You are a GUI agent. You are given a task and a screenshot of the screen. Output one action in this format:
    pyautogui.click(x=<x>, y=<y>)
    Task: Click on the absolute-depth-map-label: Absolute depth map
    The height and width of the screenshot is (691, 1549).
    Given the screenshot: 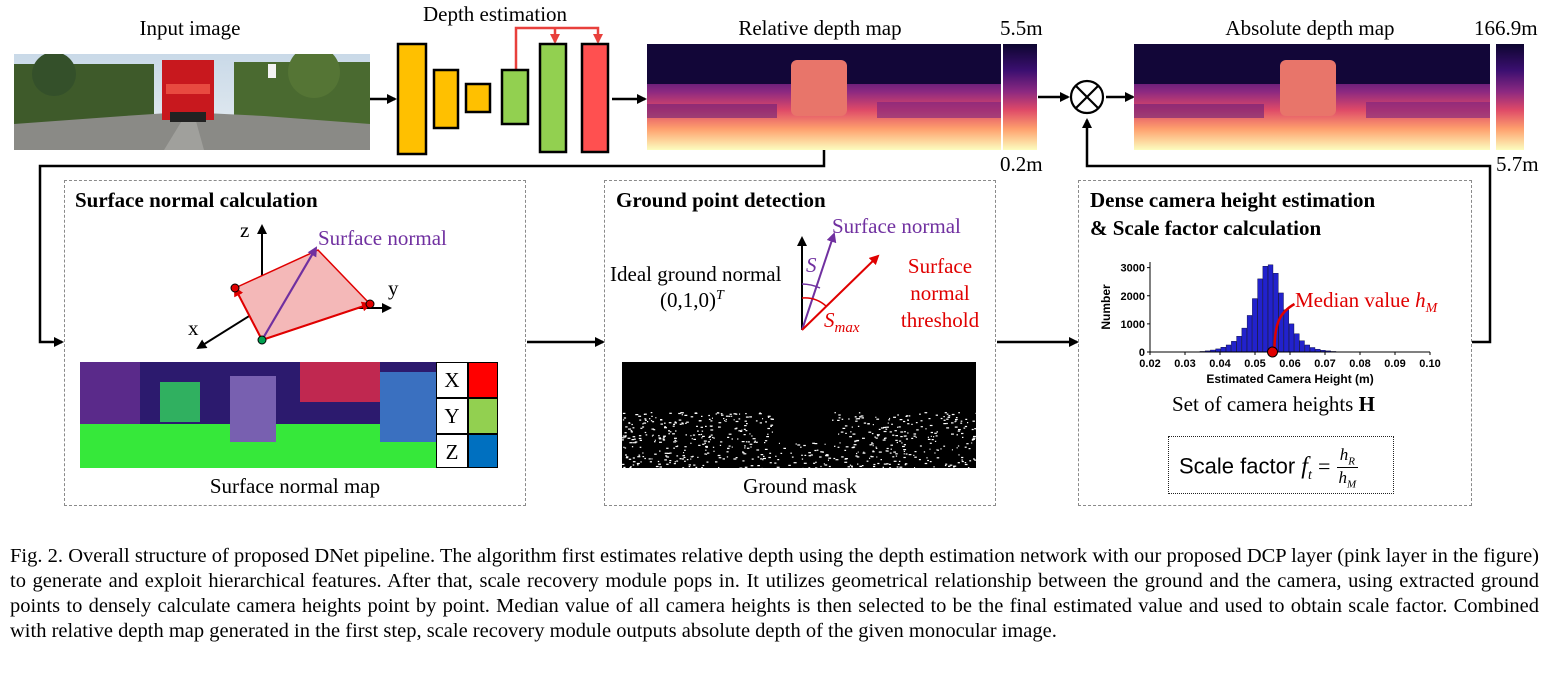 What is the action you would take?
    pyautogui.click(x=1310, y=28)
    